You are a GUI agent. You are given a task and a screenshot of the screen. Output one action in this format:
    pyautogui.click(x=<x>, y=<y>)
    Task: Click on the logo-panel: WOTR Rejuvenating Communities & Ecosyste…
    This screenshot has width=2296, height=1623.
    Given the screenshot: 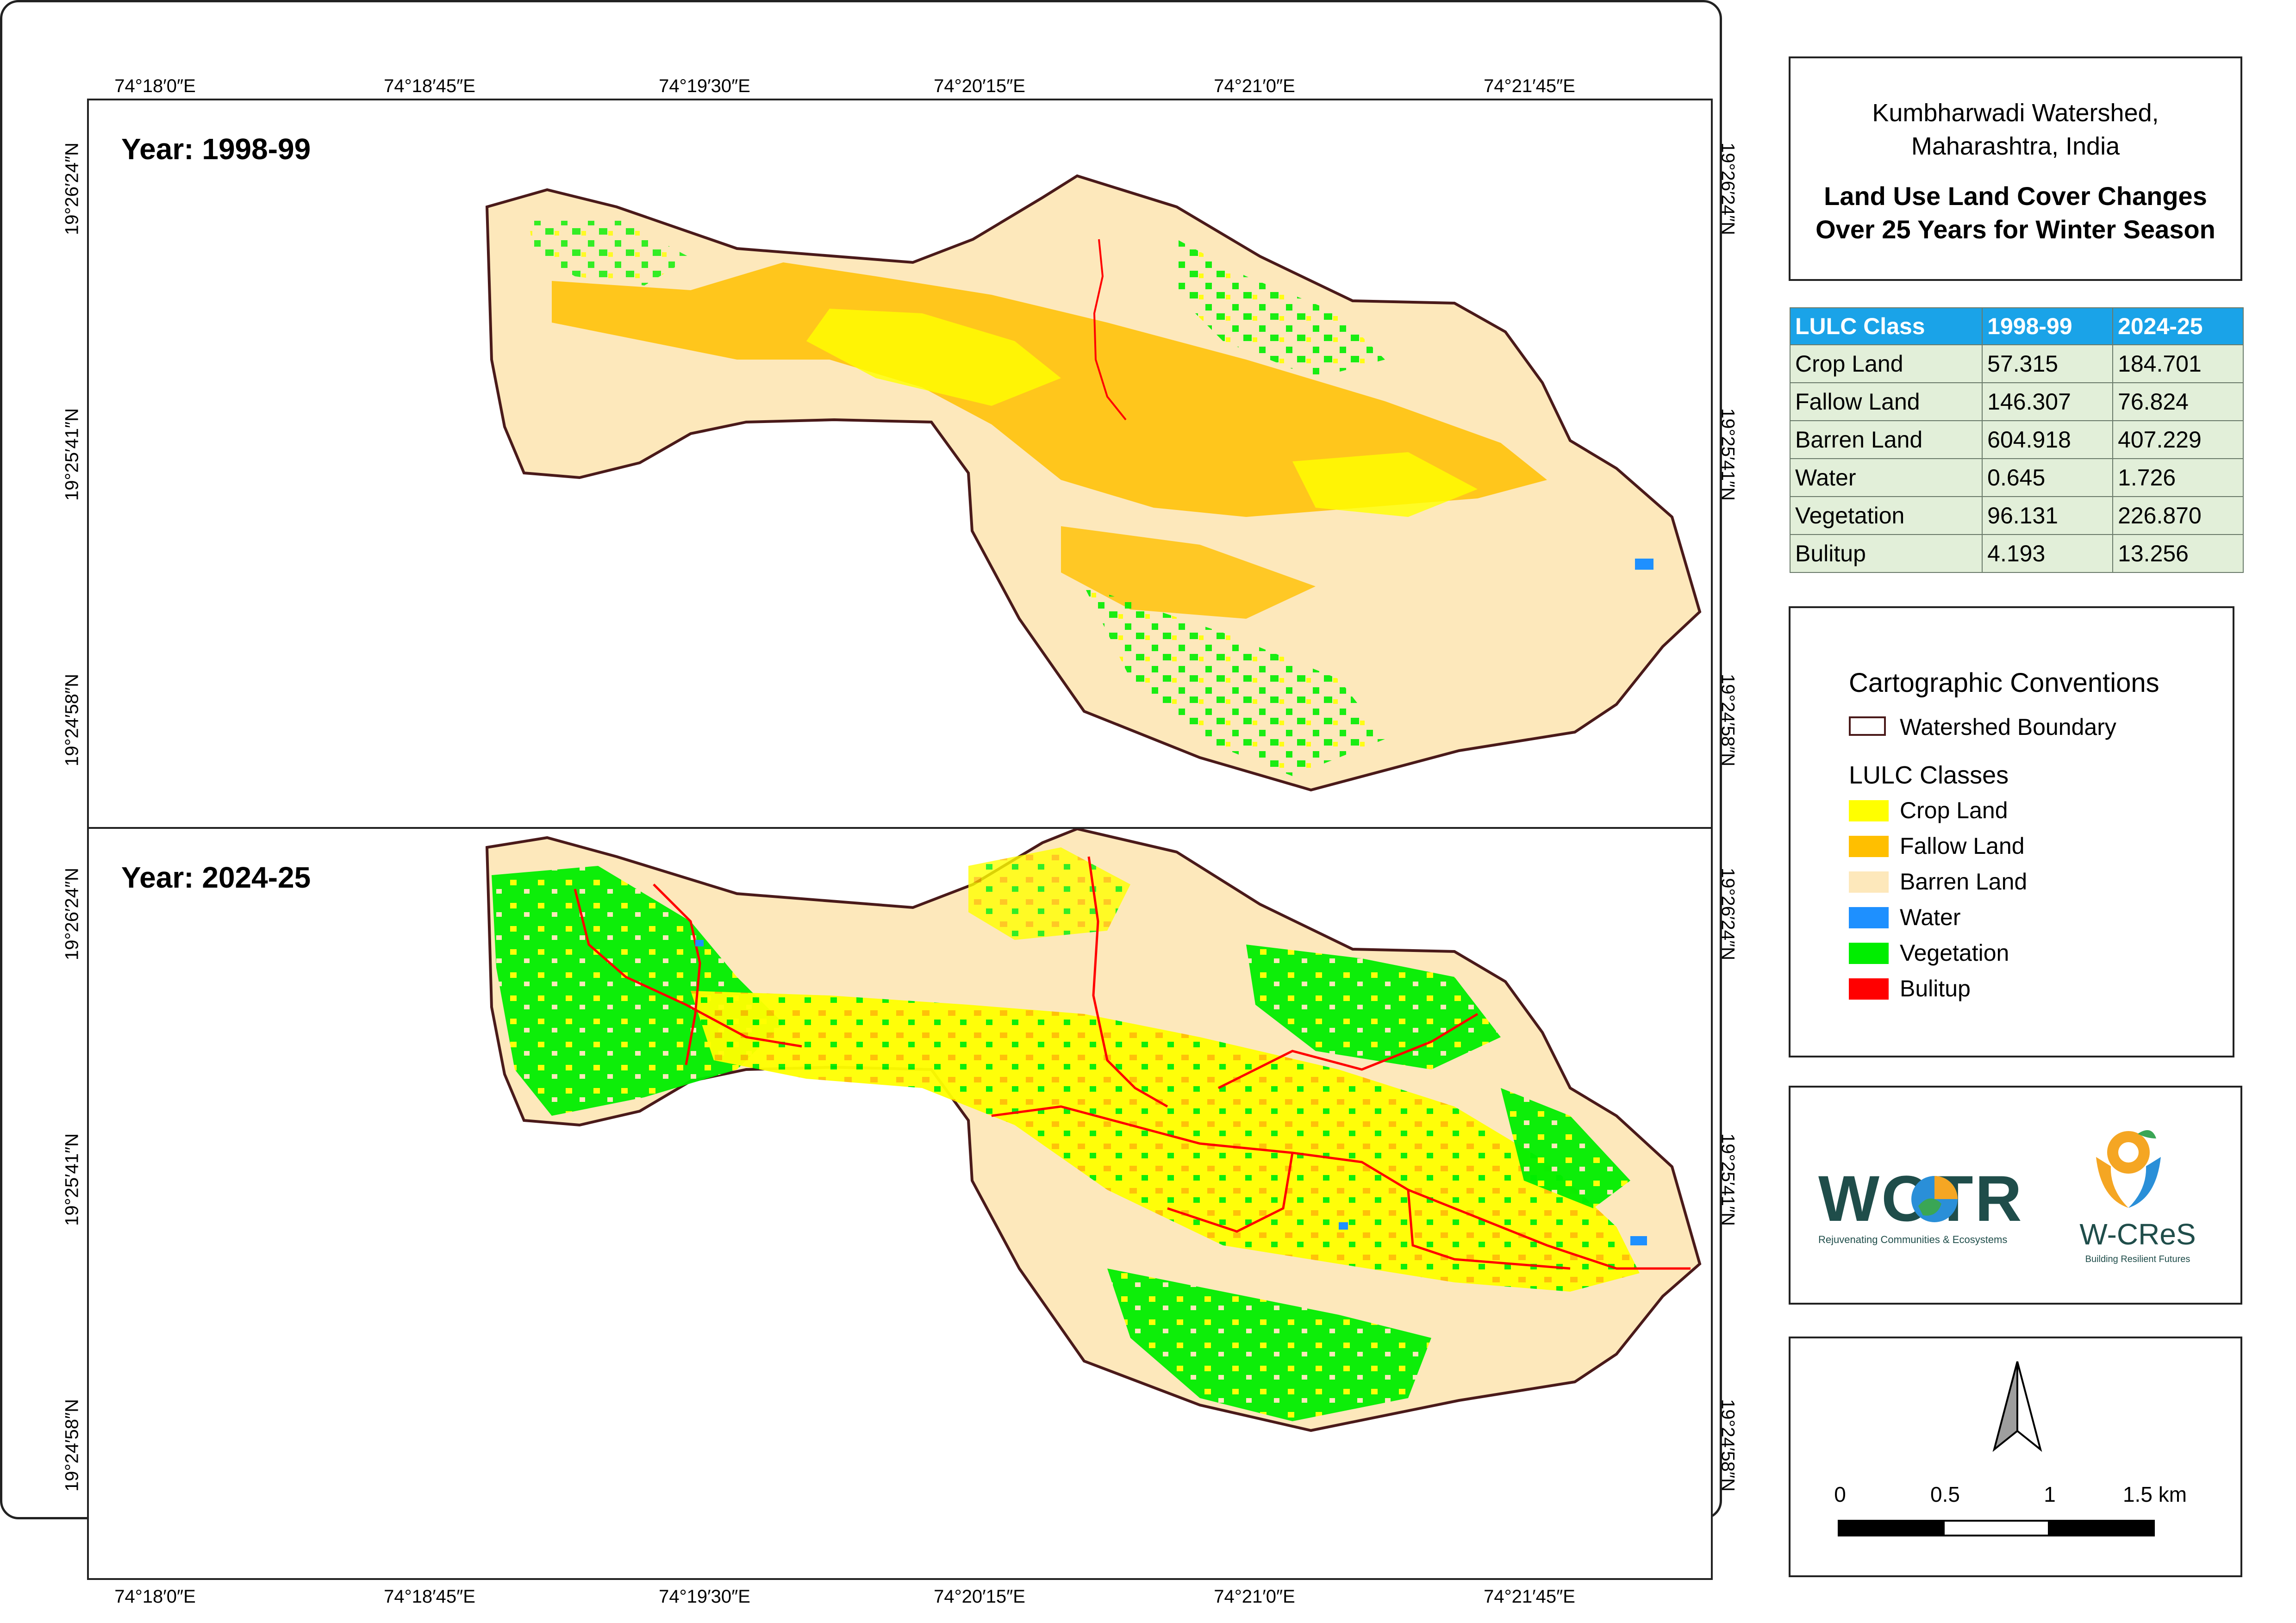 What is the action you would take?
    pyautogui.click(x=2015, y=1195)
    